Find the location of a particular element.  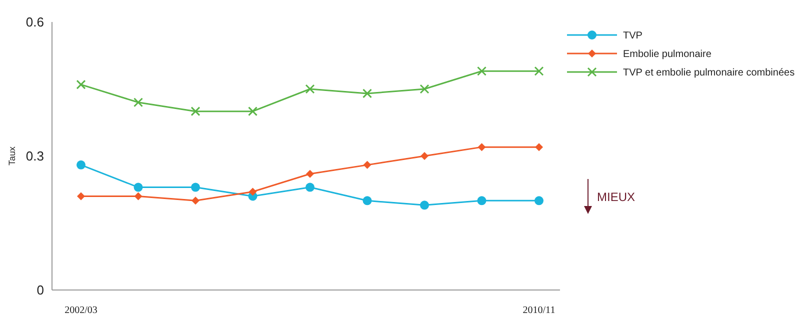

y-axis-title: Taux is located at coordinates (12, 156).